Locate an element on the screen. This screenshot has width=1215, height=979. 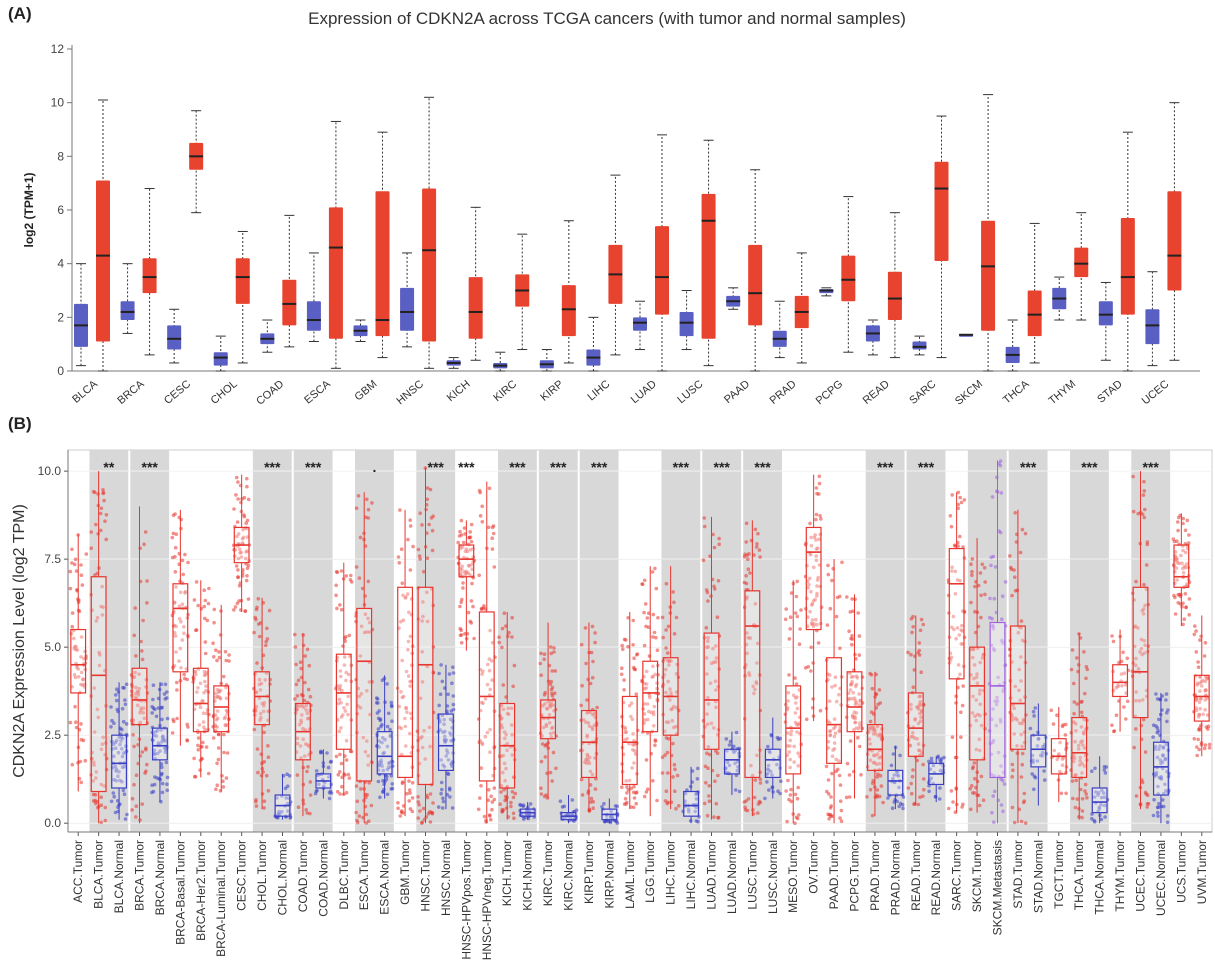
shade-lihc is located at coordinates (681, 641).